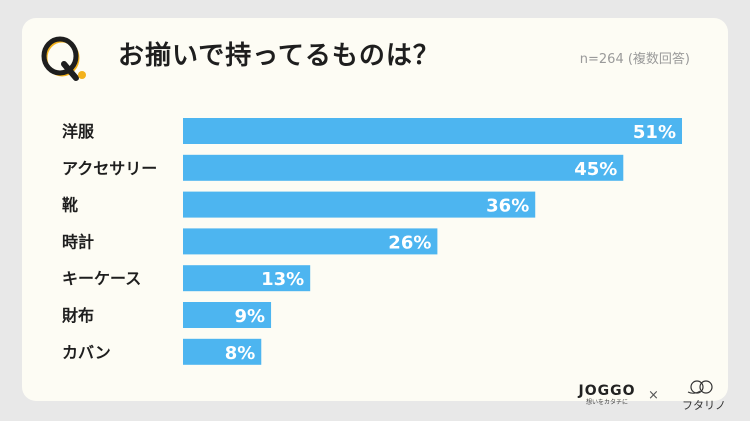 This screenshot has height=421, width=750. What do you see at coordinates (86, 352) in the screenshot?
I see `category-label: カバン` at bounding box center [86, 352].